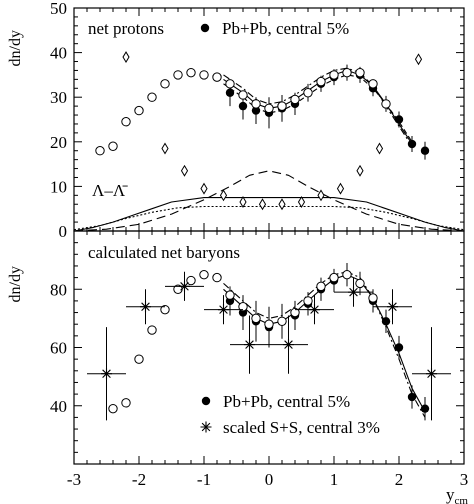  I want to click on x-tick-label: -3, so click(74, 479).